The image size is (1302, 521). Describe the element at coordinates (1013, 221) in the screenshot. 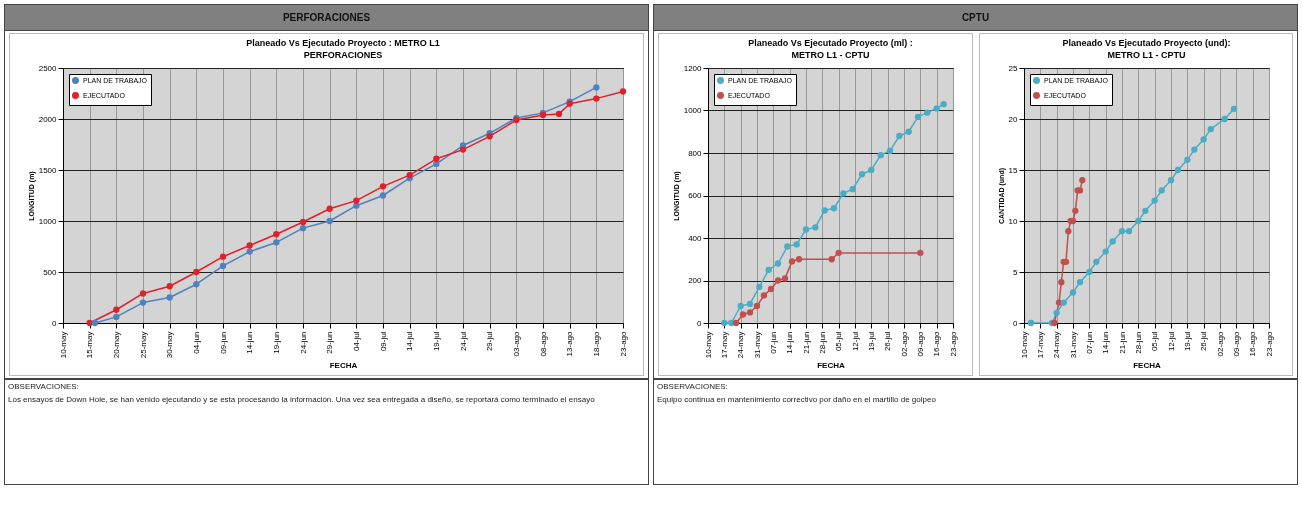

I see `y-tick-label: 10` at that location.